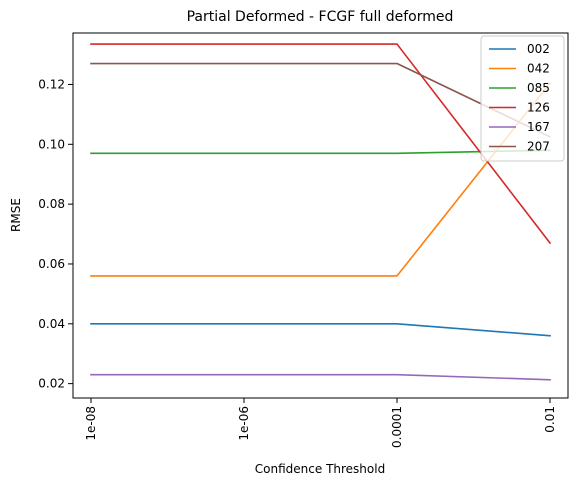 The image size is (576, 487). I want to click on legend-label-126: 126, so click(538, 108).